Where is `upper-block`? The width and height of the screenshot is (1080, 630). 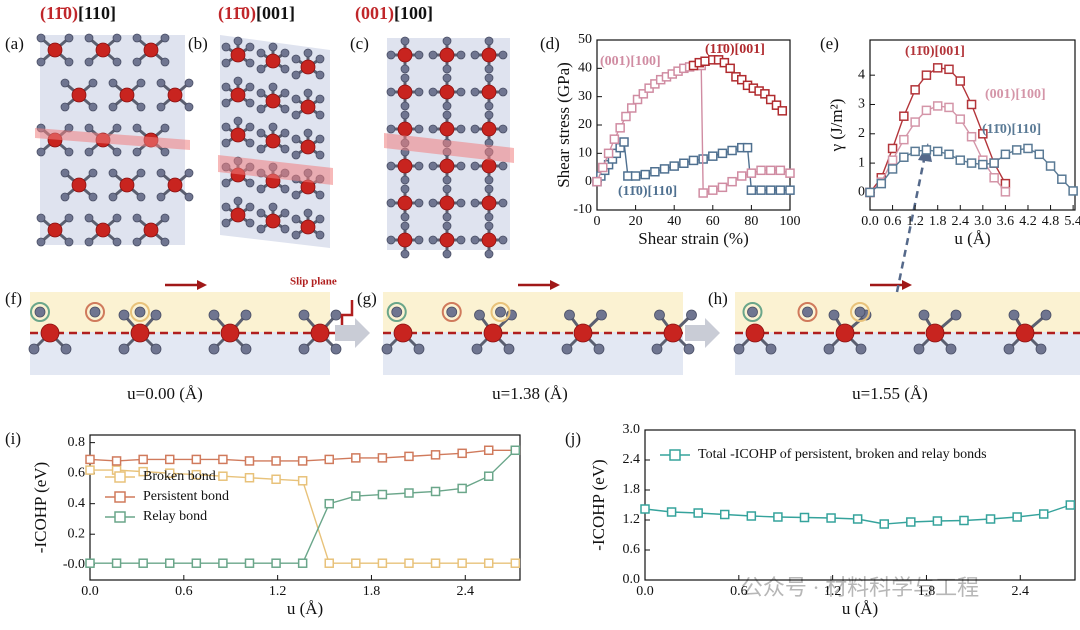 upper-block is located at coordinates (533, 312).